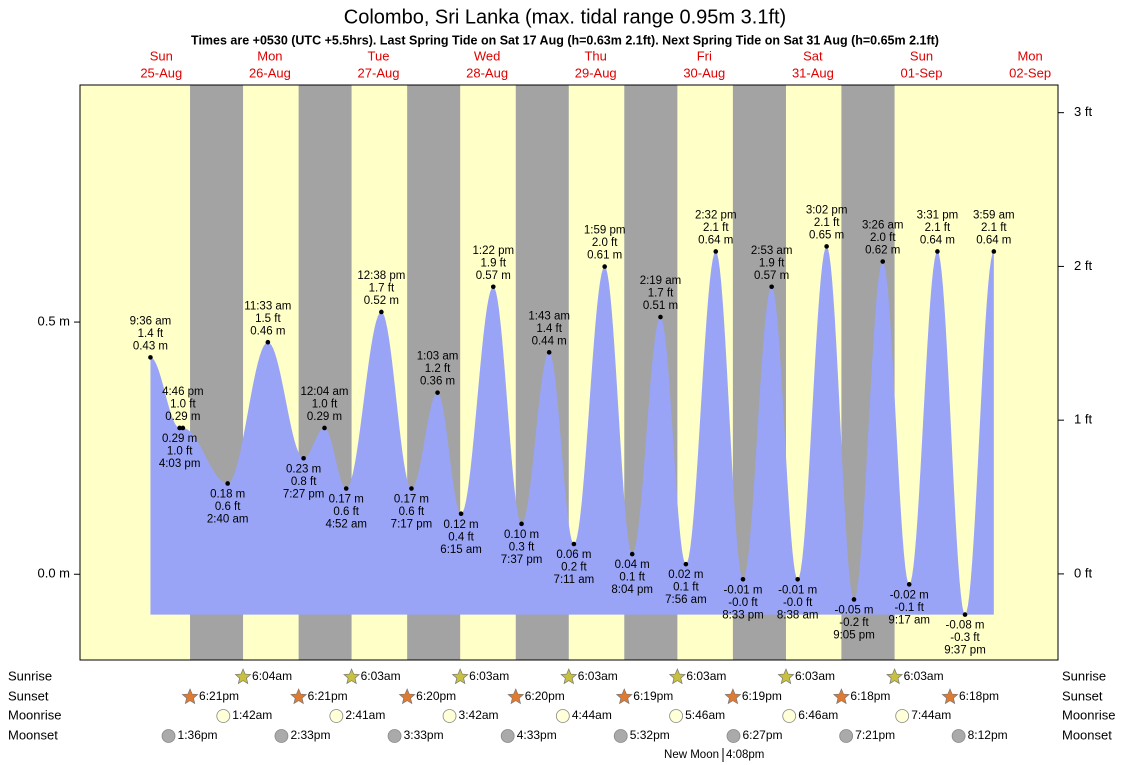  Describe the element at coordinates (183, 392) in the screenshot. I see `tide-label: 4:46 pm` at that location.